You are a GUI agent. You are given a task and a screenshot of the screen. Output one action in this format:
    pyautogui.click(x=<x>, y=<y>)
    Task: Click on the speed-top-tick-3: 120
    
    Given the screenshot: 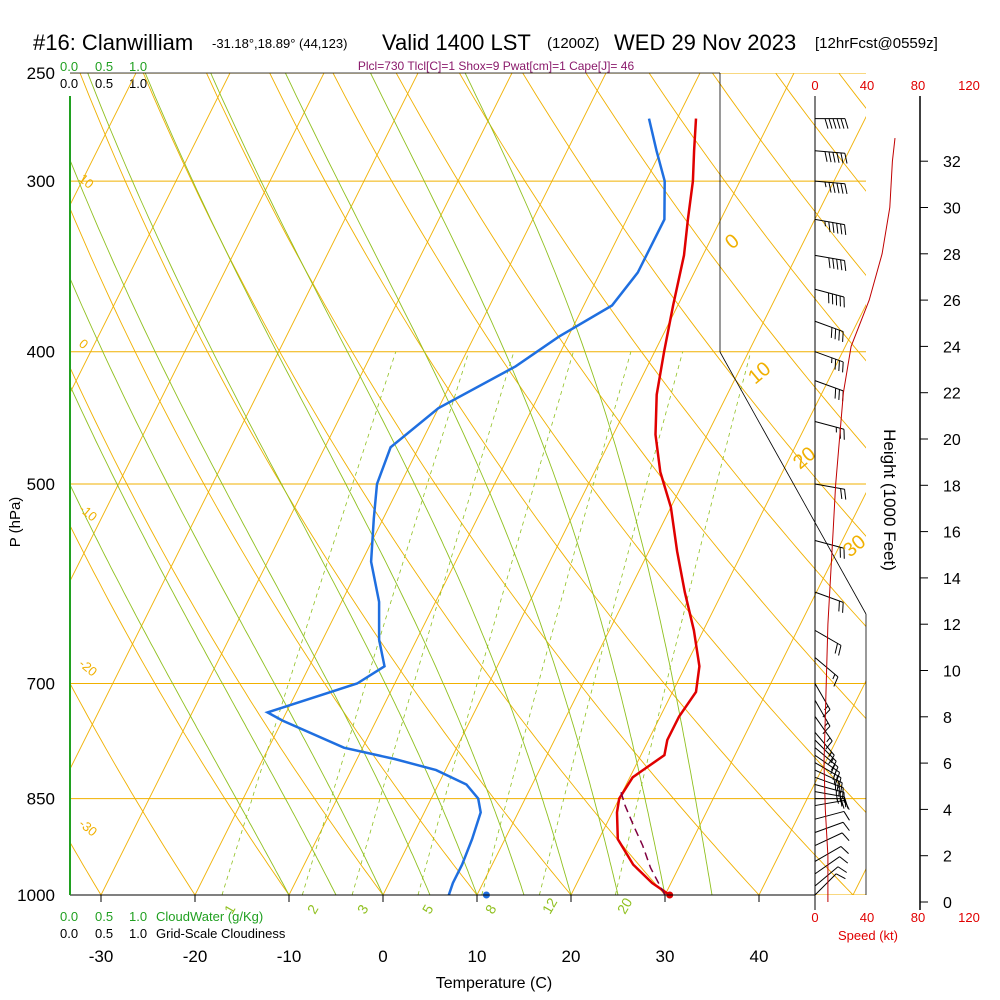 What is the action you would take?
    pyautogui.click(x=969, y=85)
    